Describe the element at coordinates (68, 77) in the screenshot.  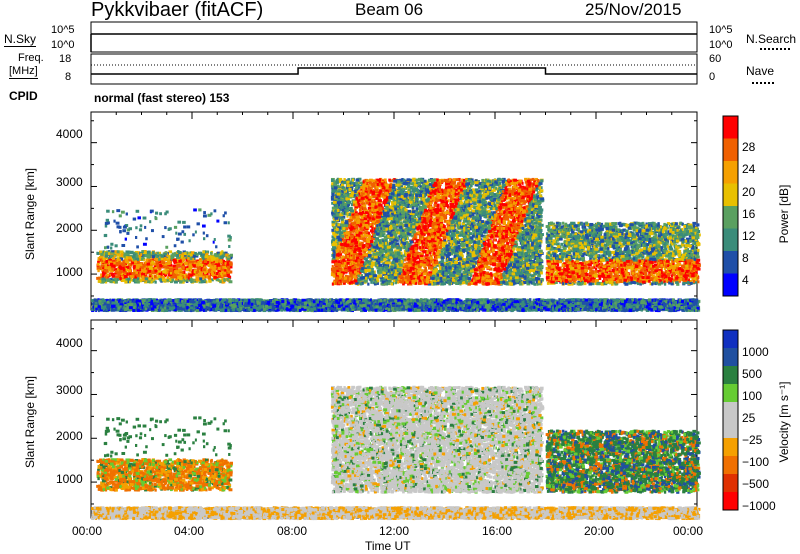
I see `freq-tick-bottom: 8` at that location.